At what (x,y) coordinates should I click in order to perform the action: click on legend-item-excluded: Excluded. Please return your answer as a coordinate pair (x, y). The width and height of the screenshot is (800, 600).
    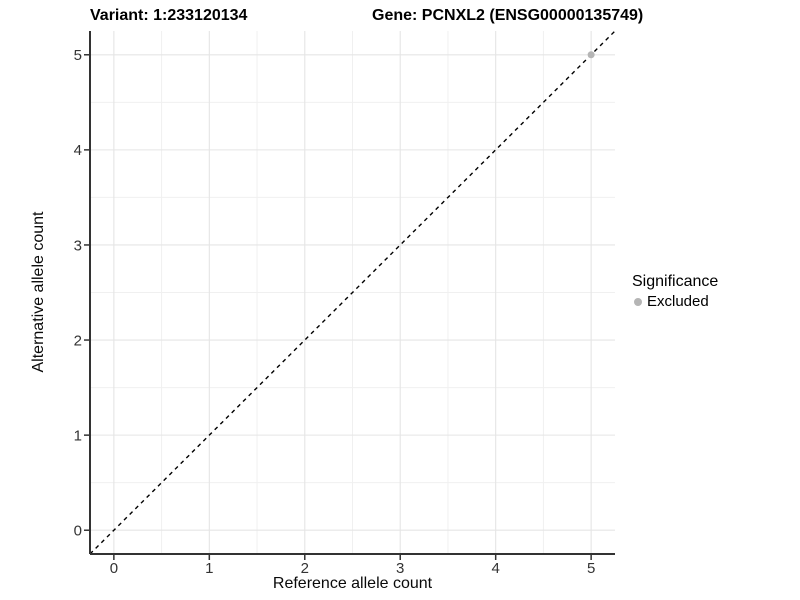
    Looking at the image, I should click on (675, 302).